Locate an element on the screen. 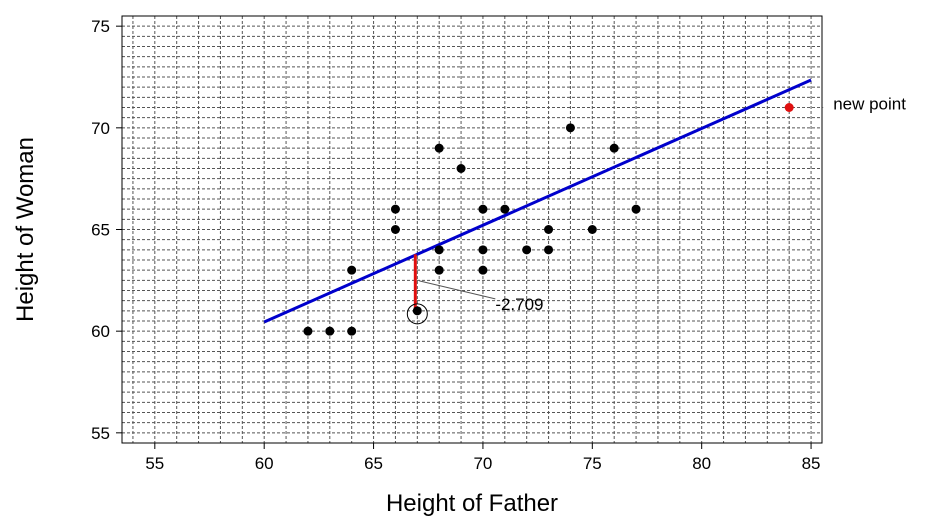 Image resolution: width=937 pixels, height=517 pixels. x-tick-label: 75 is located at coordinates (592, 463).